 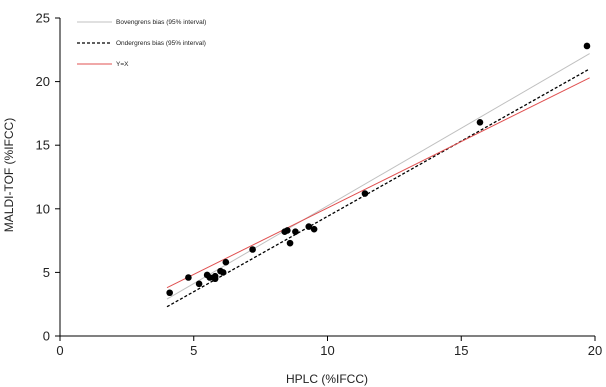 What do you see at coordinates (161, 22) in the screenshot?
I see `legend-label: Bovengrens bias (95% interval)` at bounding box center [161, 22].